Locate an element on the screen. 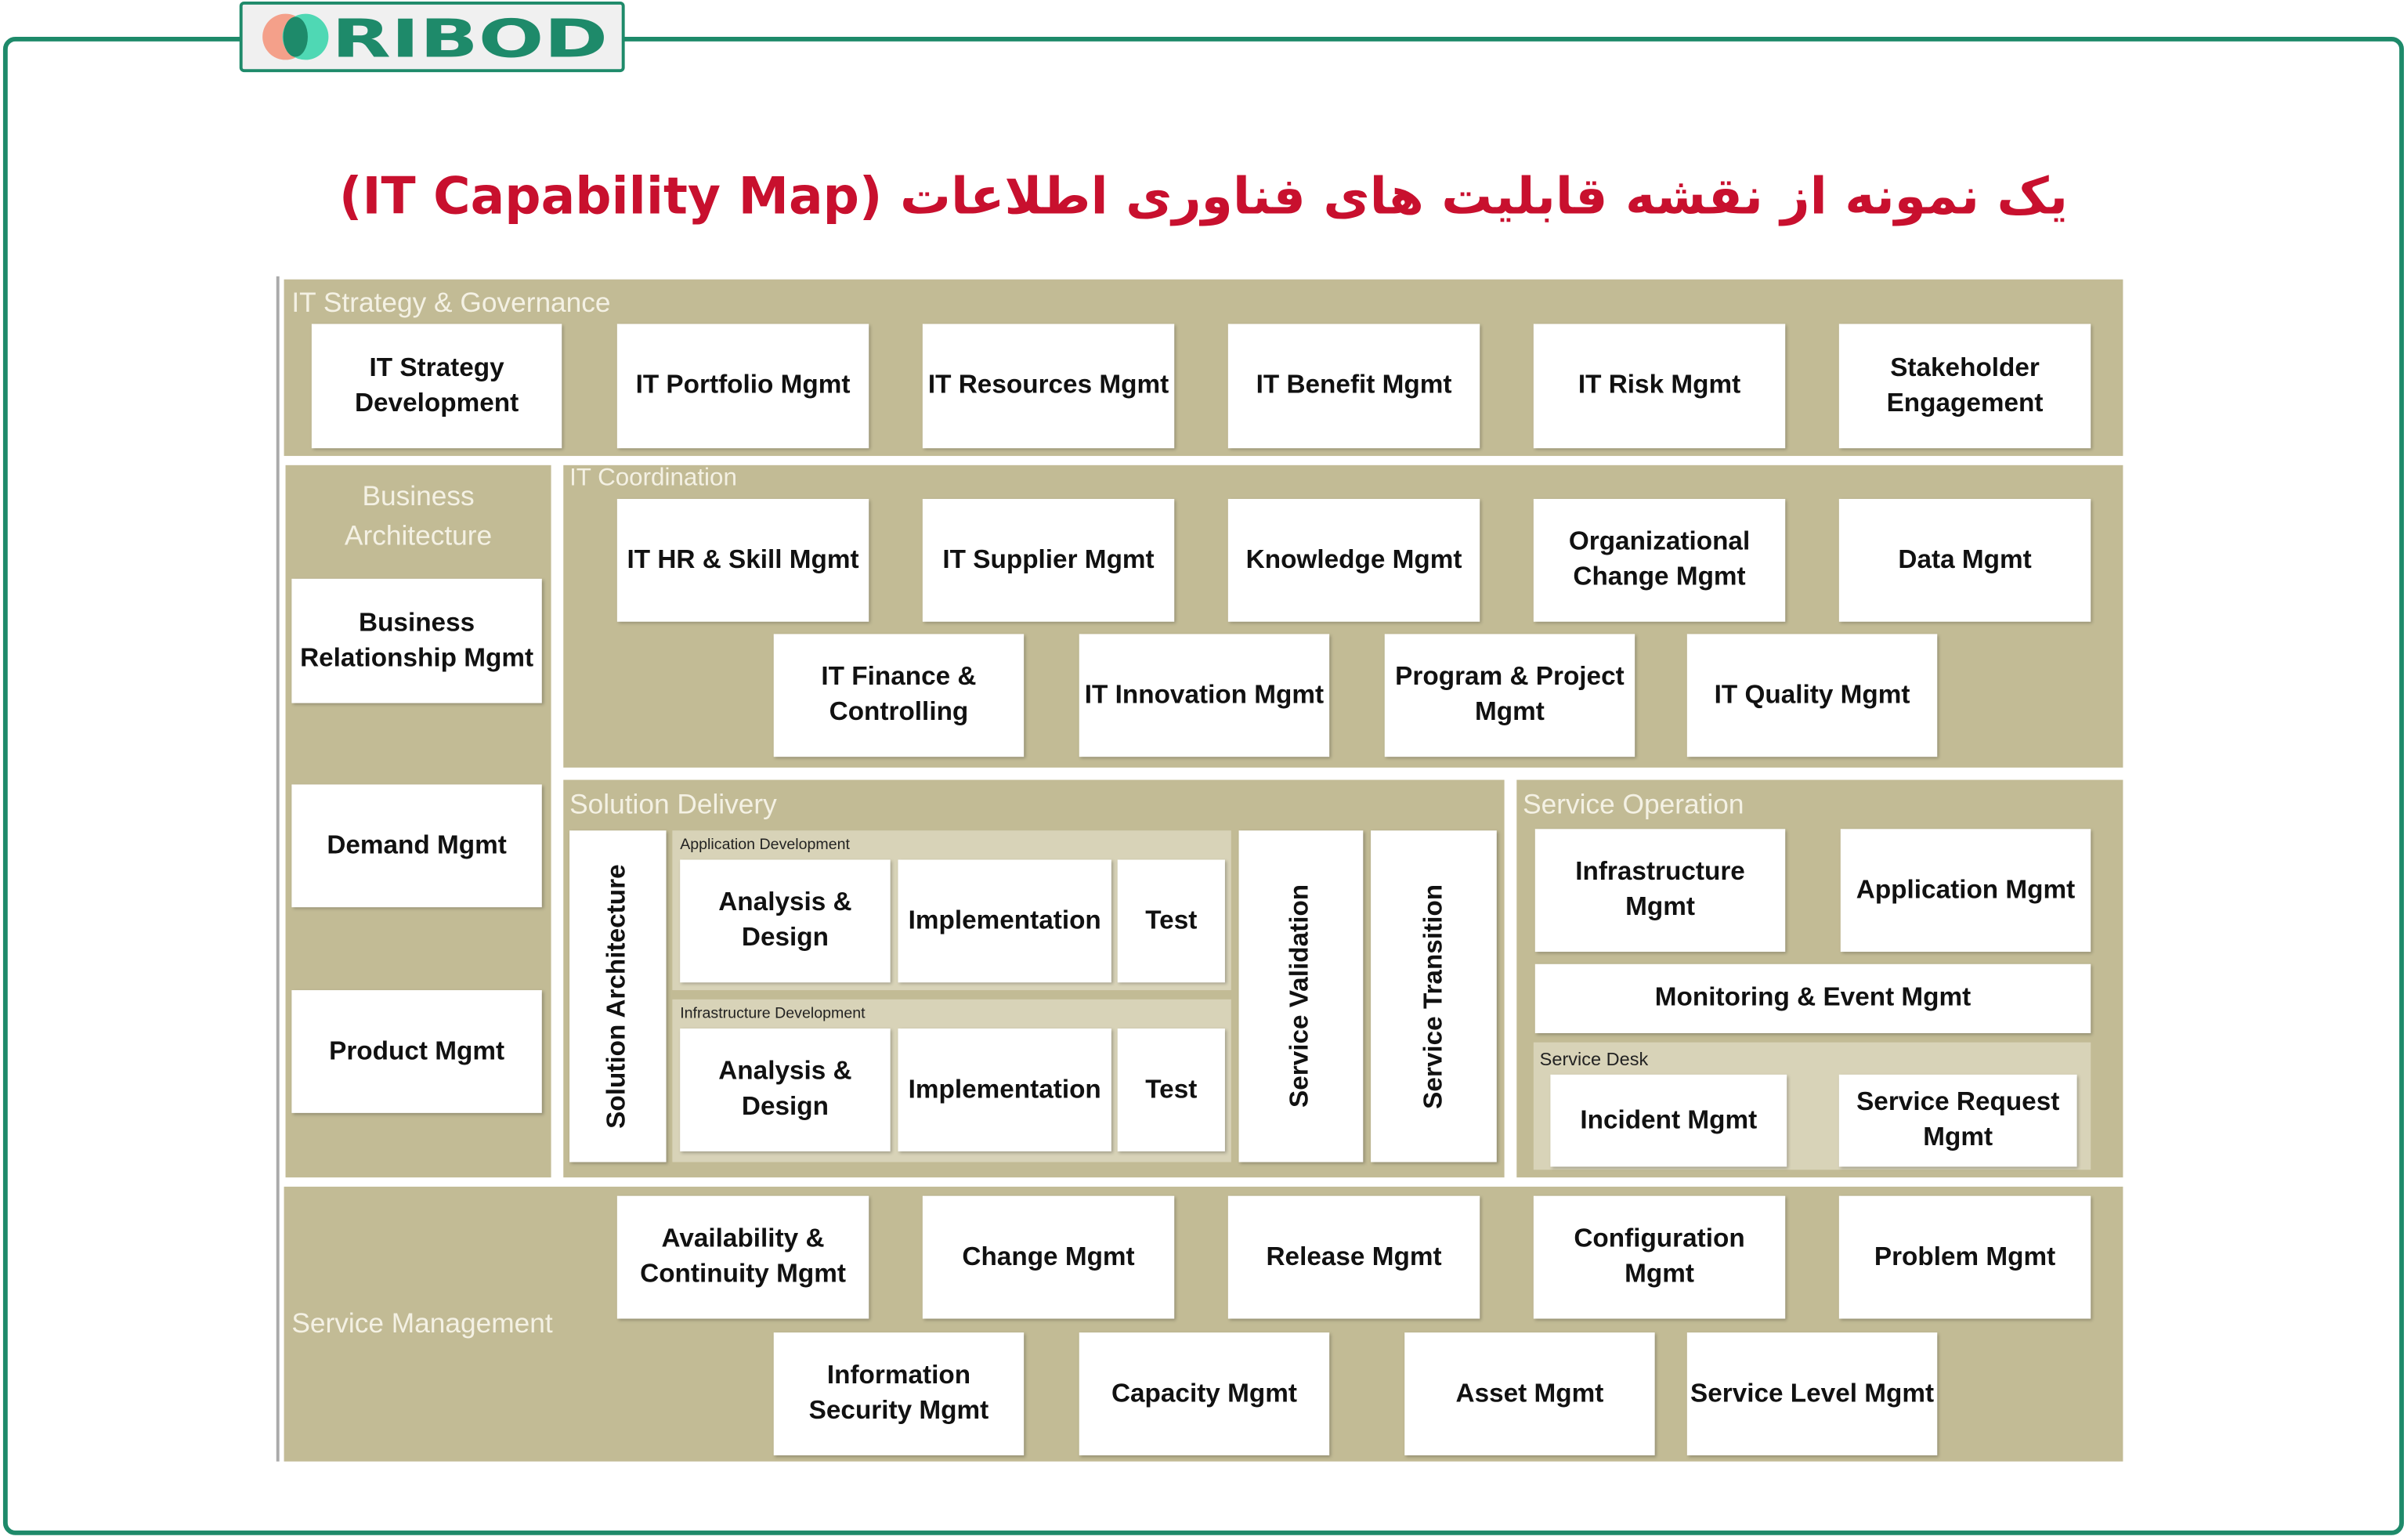  panel-label: Application Development is located at coordinates (765, 845).